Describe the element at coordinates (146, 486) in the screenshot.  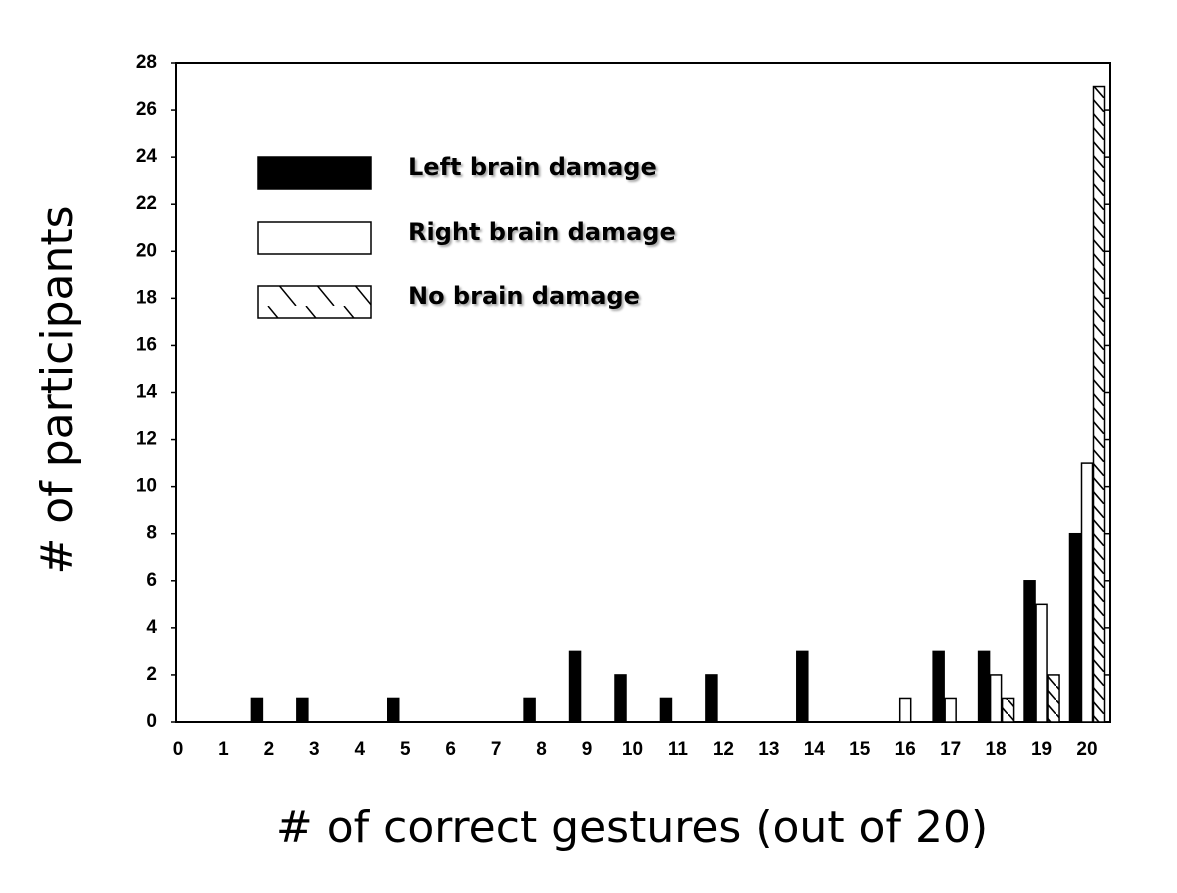
I see `y-tick-label: 10` at that location.